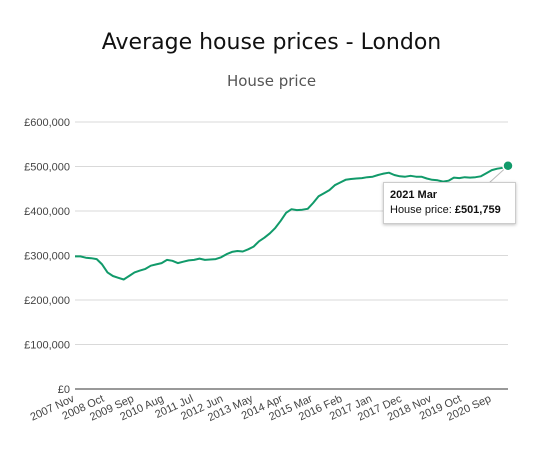 The height and width of the screenshot is (456, 543). What do you see at coordinates (64, 390) in the screenshot?
I see `y-tick-label: £0` at bounding box center [64, 390].